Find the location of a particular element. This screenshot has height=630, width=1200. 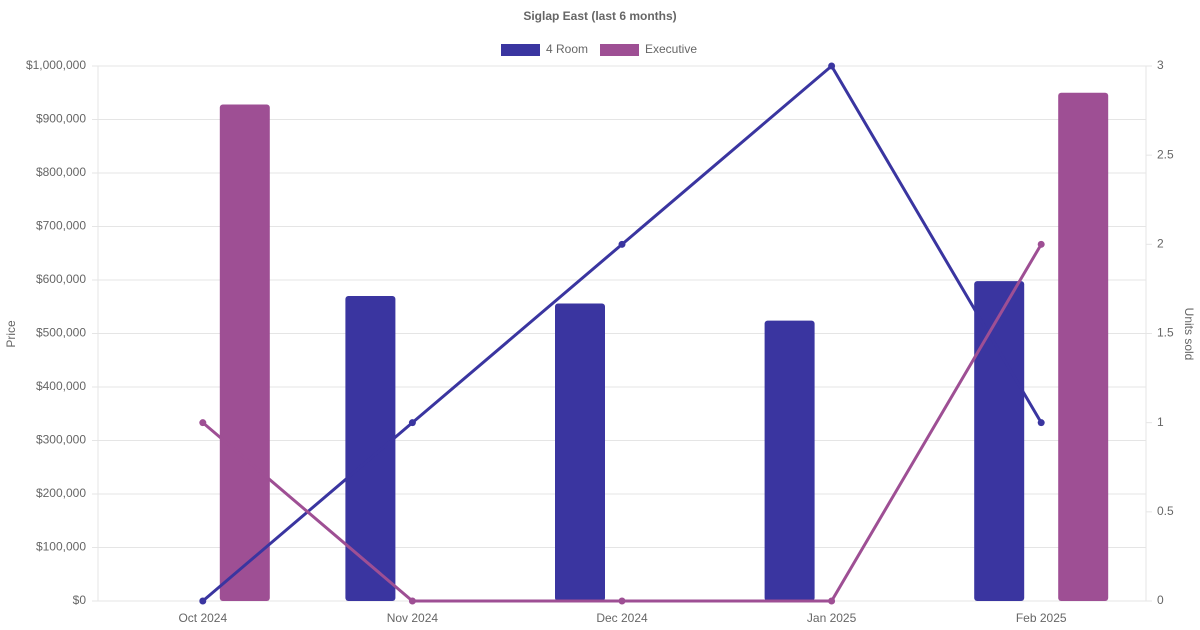

y-tick-label: $300,000 is located at coordinates (61, 440).